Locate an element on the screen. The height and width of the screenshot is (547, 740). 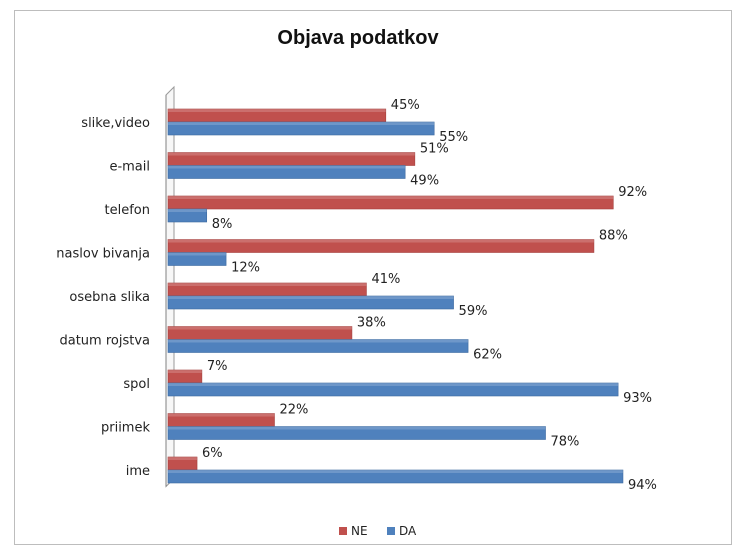
legend-label: DA is located at coordinates (408, 531).